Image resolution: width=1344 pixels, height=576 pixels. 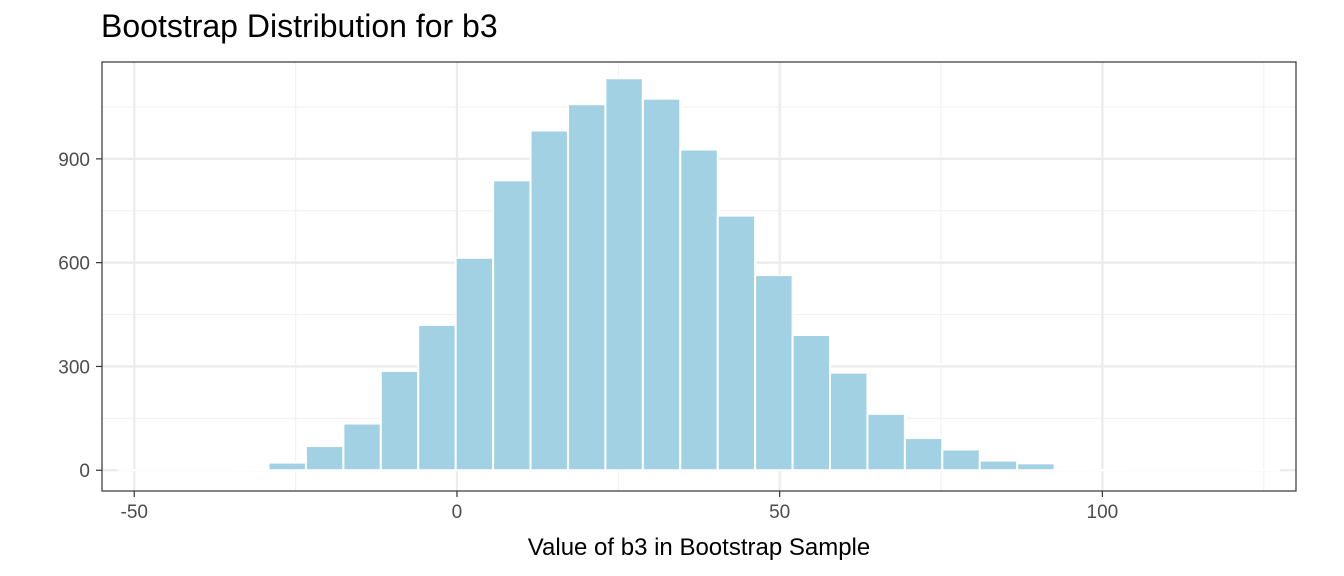 I want to click on x-tick-label: 0, so click(x=457, y=512).